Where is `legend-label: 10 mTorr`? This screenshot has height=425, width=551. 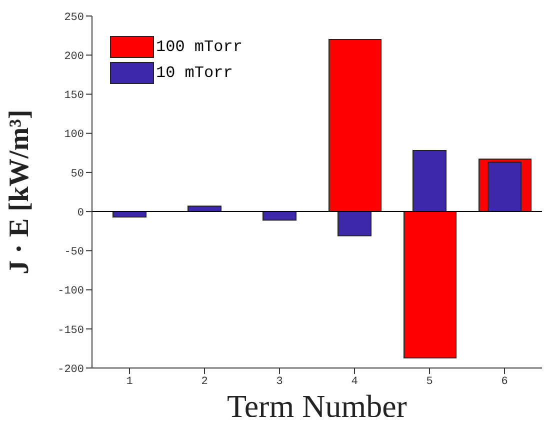
legend-label: 10 mTorr is located at coordinates (194, 73).